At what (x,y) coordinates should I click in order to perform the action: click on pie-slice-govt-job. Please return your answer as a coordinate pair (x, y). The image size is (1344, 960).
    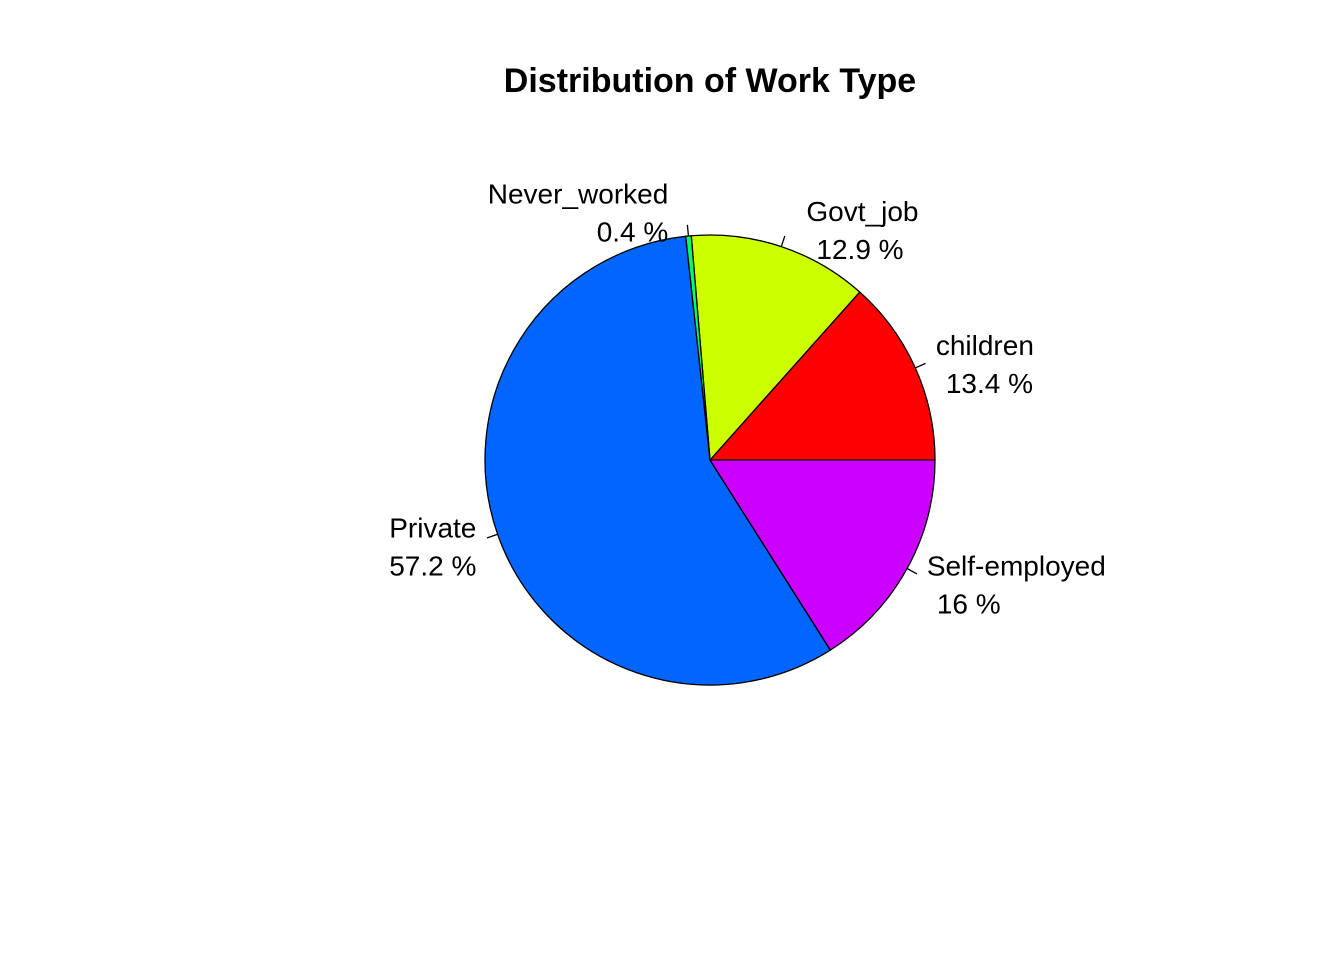
    Looking at the image, I should click on (775, 348).